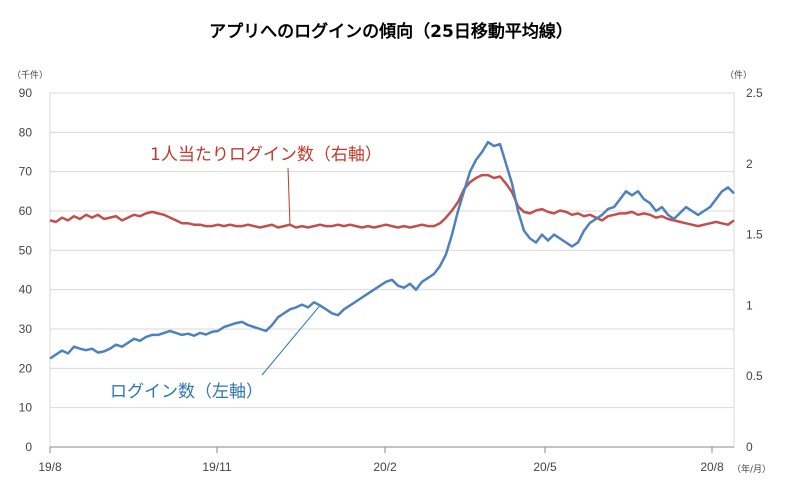  Describe the element at coordinates (749, 447) in the screenshot. I see `right-tick-label: 0` at that location.